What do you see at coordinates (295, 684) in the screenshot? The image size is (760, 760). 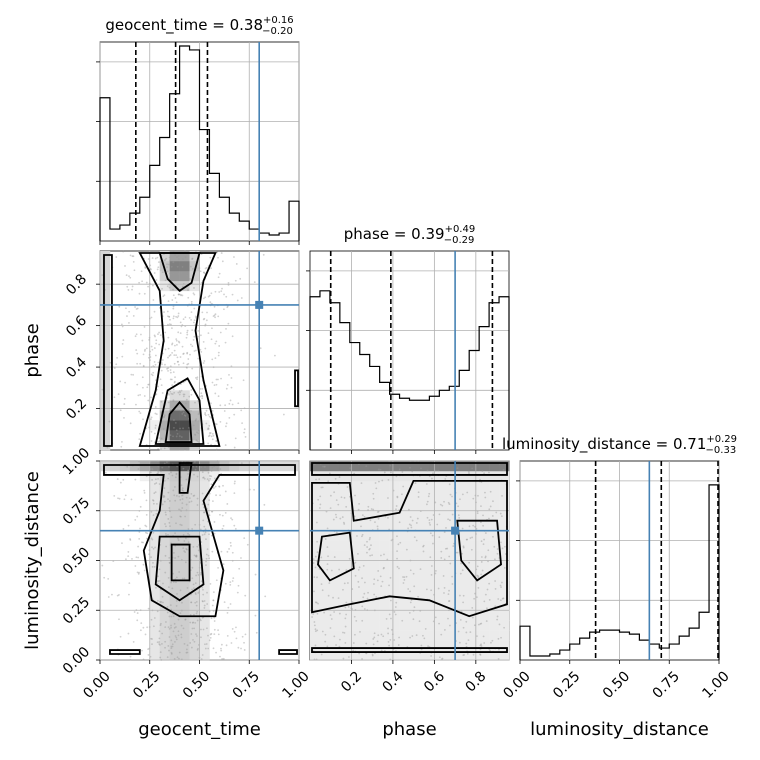 I see `xtick-label-geocent_time: 1.00` at bounding box center [295, 684].